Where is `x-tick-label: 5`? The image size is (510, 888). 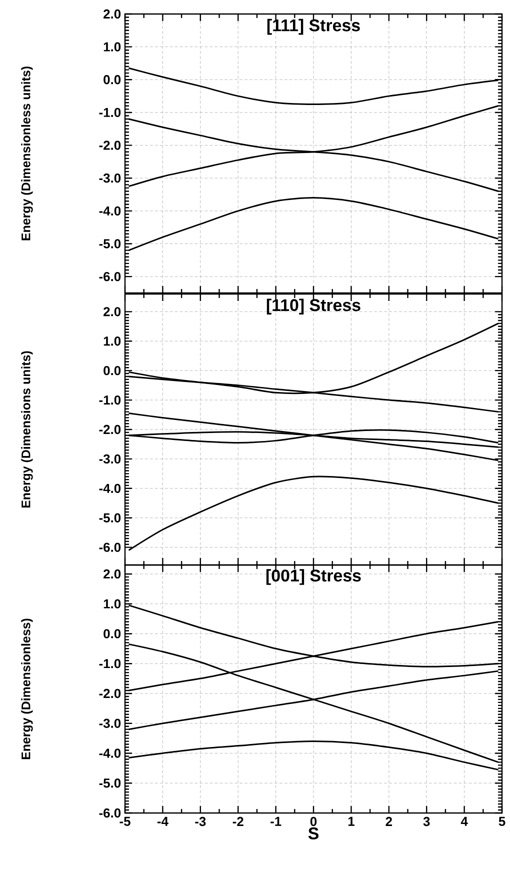
x-tick-label: 5 is located at coordinates (502, 821).